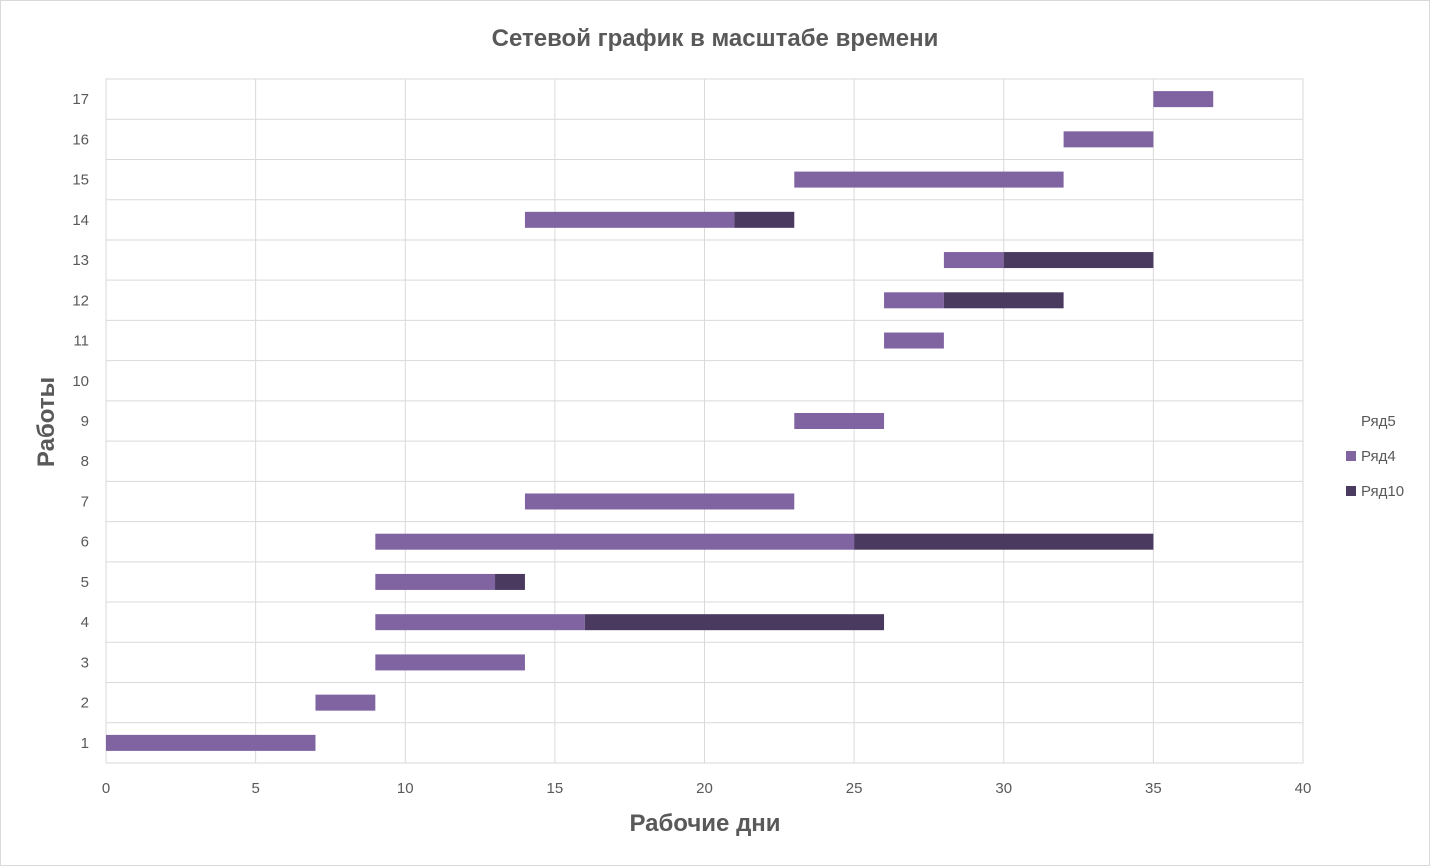  Describe the element at coordinates (555, 788) in the screenshot. I see `x-tick-label: 15` at that location.